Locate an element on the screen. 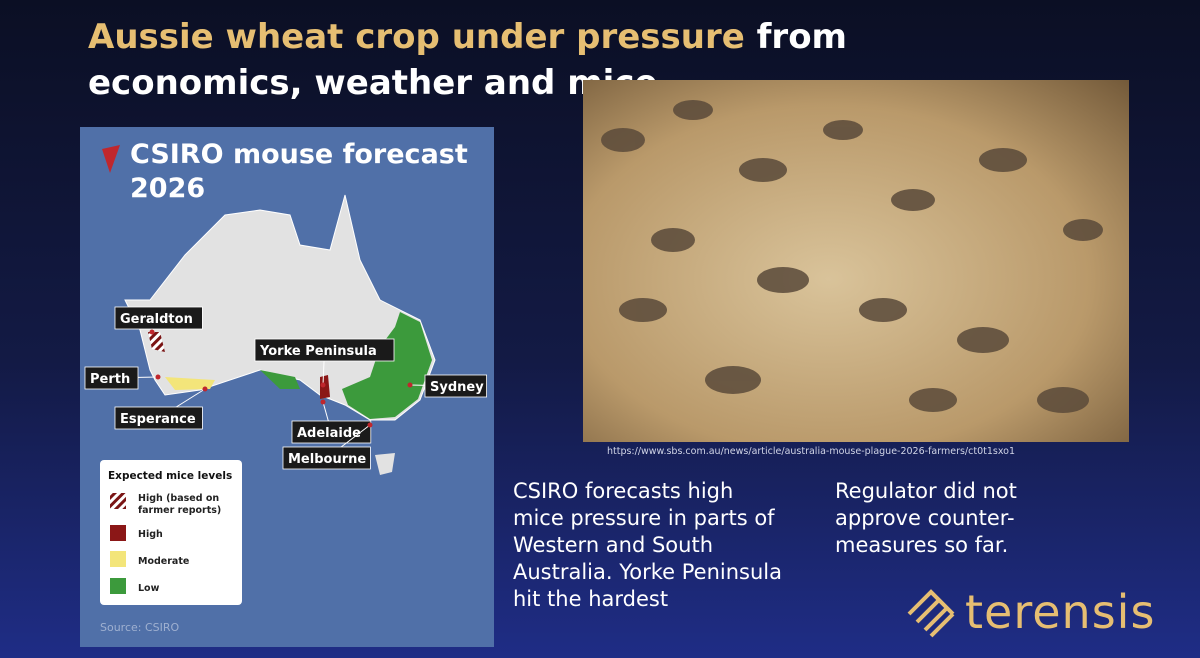 The width and height of the screenshot is (1200, 658). place-label: Geraldton is located at coordinates (156, 319).